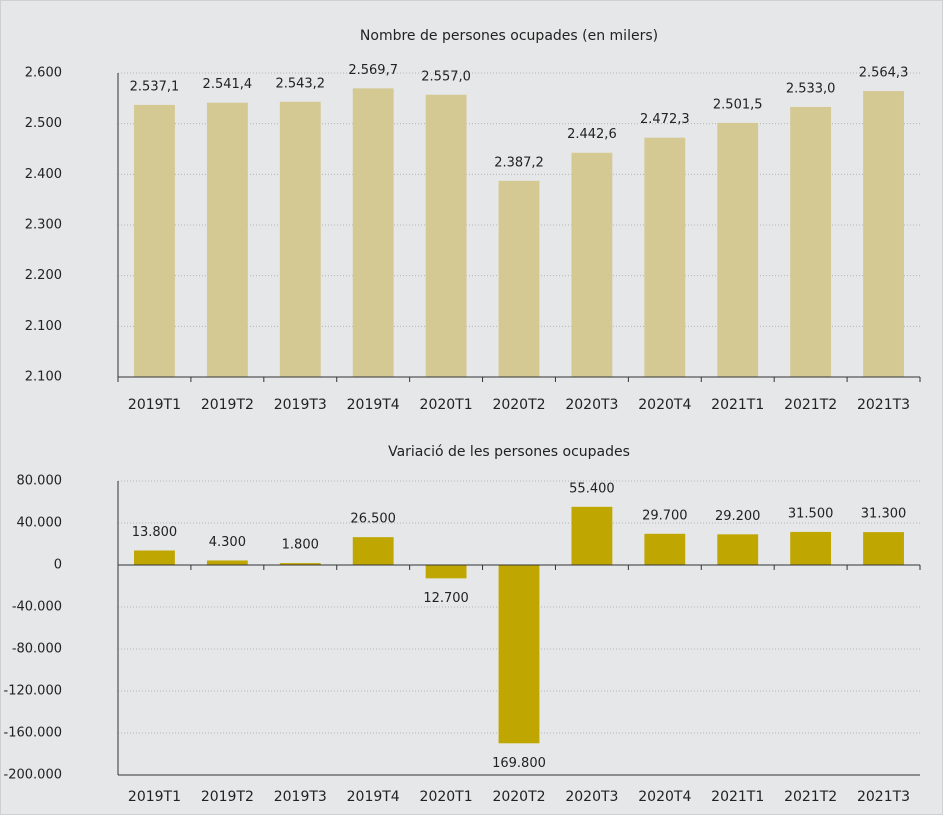 This screenshot has height=815, width=943. Describe the element at coordinates (373, 519) in the screenshot. I see `data-label: 26.500` at that location.